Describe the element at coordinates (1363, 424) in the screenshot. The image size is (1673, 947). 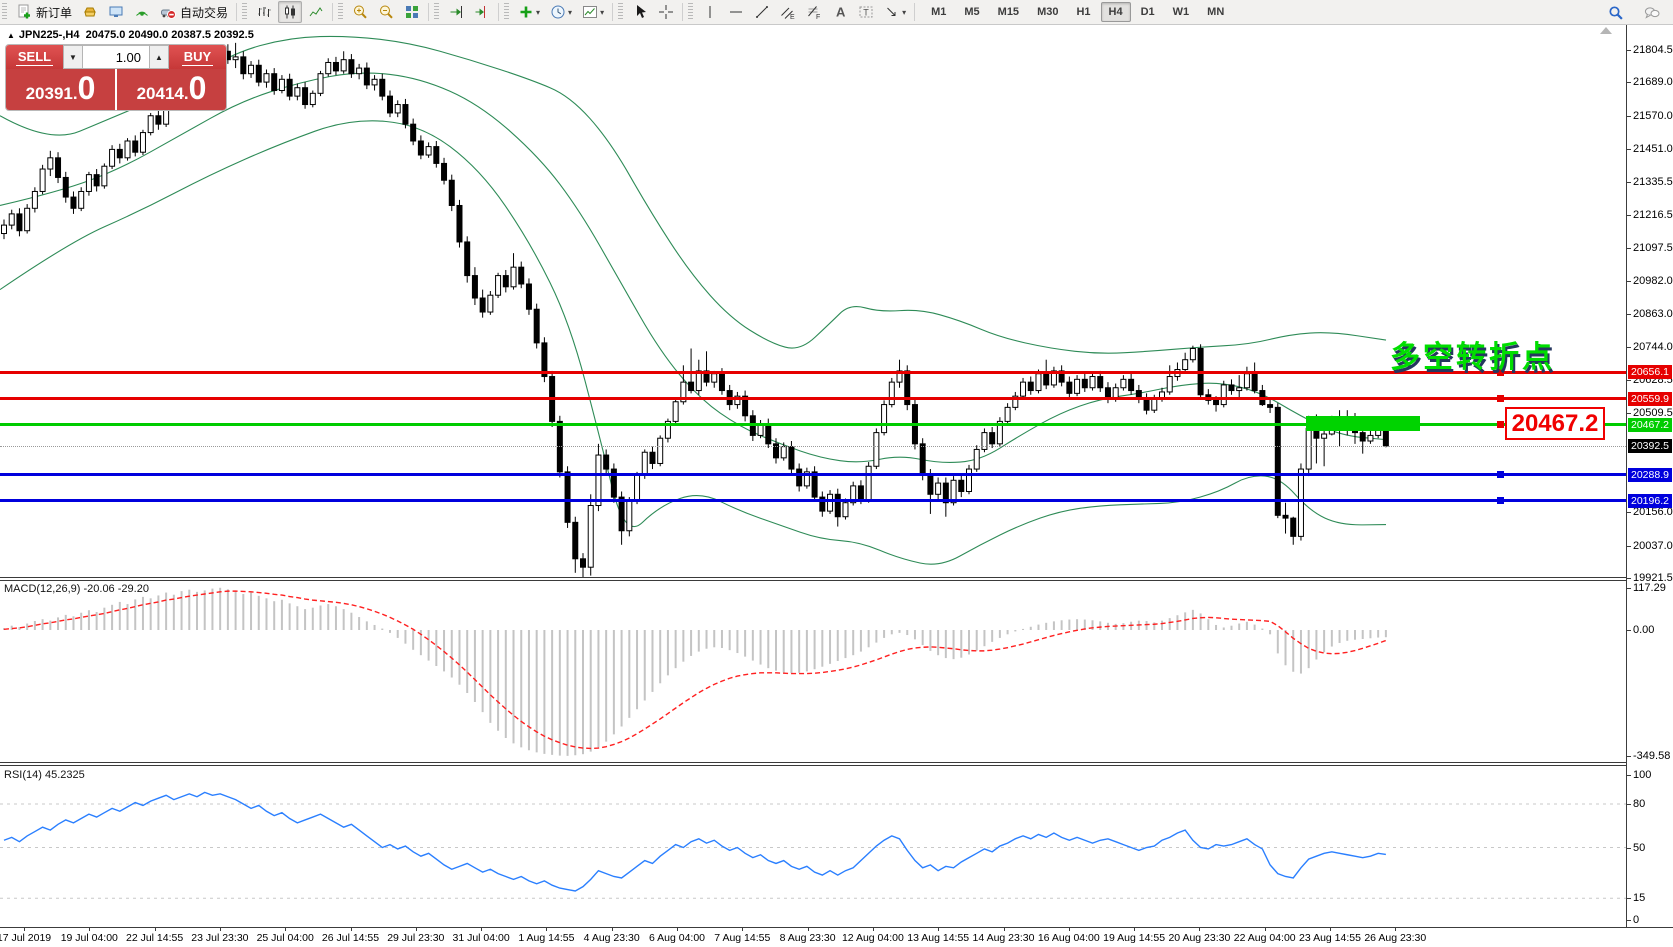
I see `highlight-box` at that location.